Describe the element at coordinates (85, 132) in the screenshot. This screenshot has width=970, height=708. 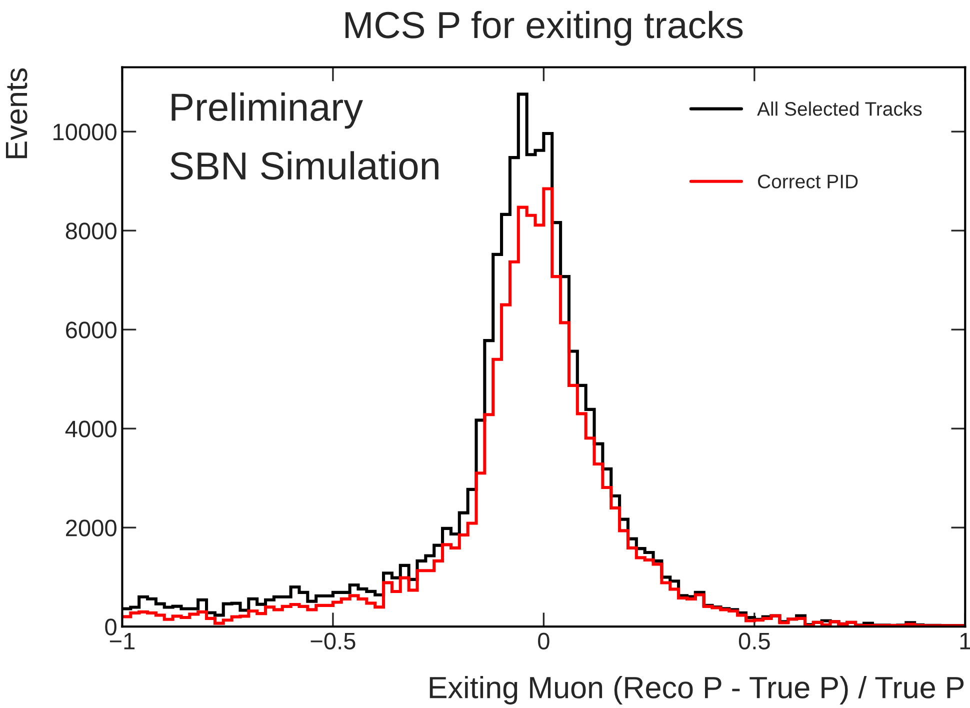
I see `y-tick-label: 10000` at that location.